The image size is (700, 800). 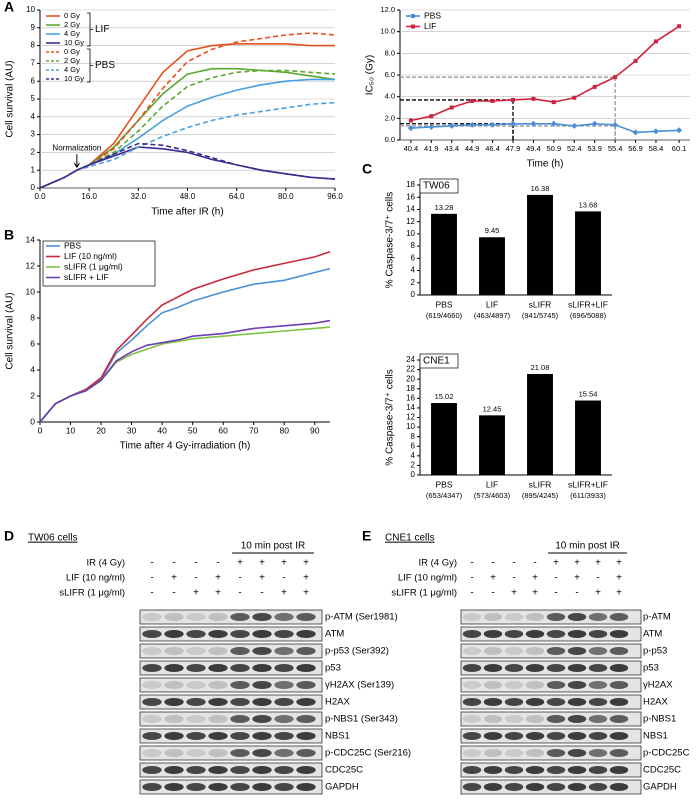 What do you see at coordinates (33, 116) in the screenshot?
I see `y-tick-label: 4` at bounding box center [33, 116].